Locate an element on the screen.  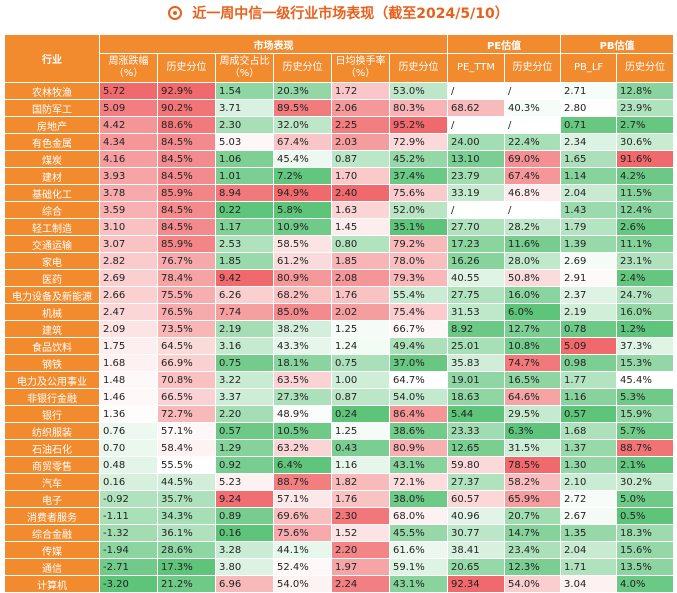
cell-col-5: 66.7% is located at coordinates (418, 329).